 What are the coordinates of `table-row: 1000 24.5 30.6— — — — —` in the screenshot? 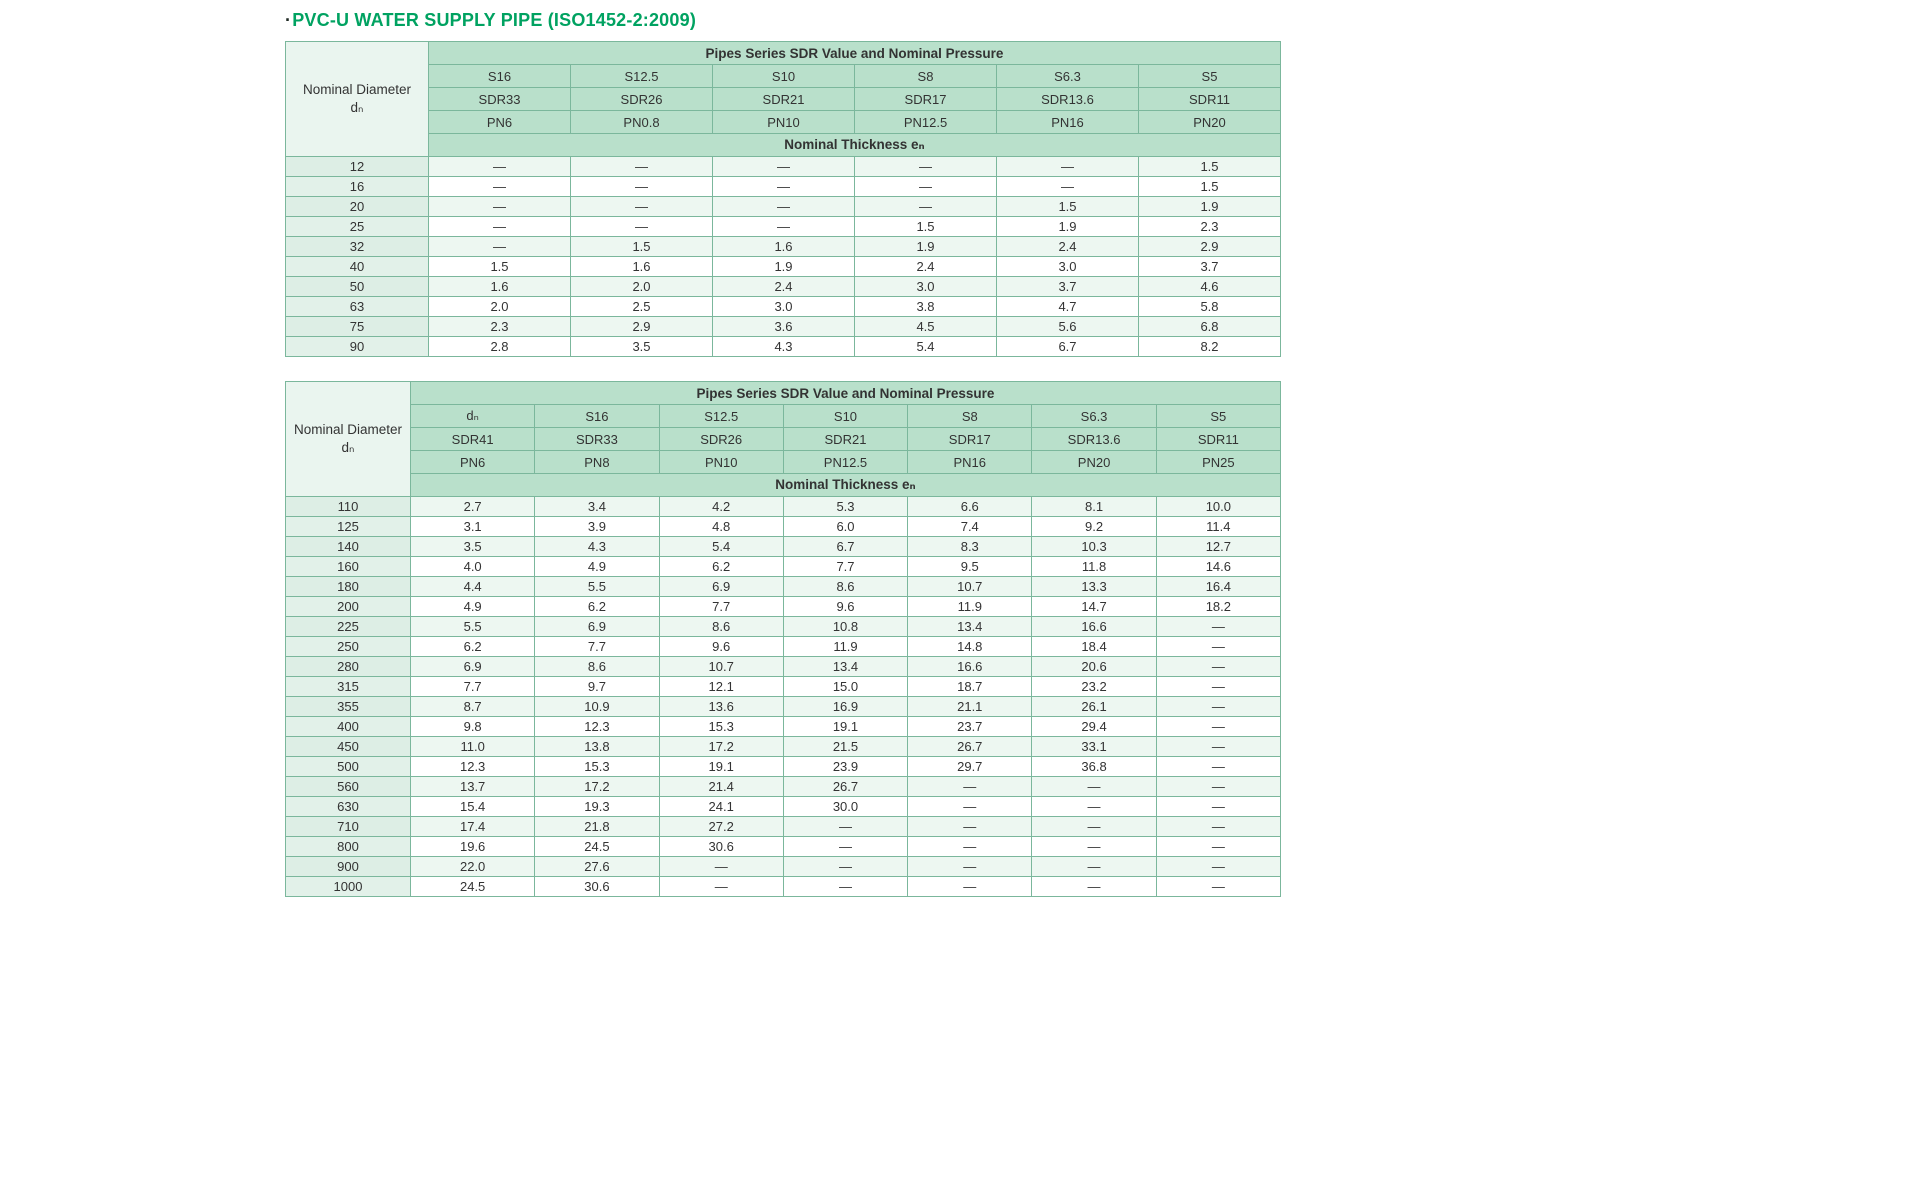 It's located at (783, 886).